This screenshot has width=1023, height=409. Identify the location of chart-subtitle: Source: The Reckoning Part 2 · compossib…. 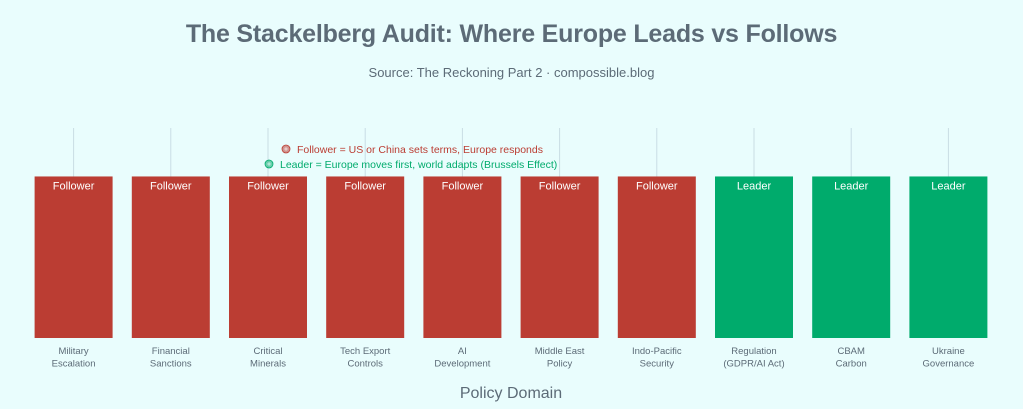
(511, 72).